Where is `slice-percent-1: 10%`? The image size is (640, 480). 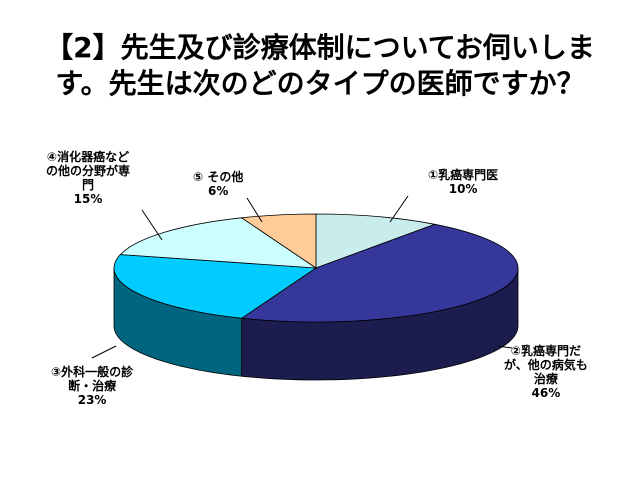
slice-percent-1: 10% is located at coordinates (463, 189).